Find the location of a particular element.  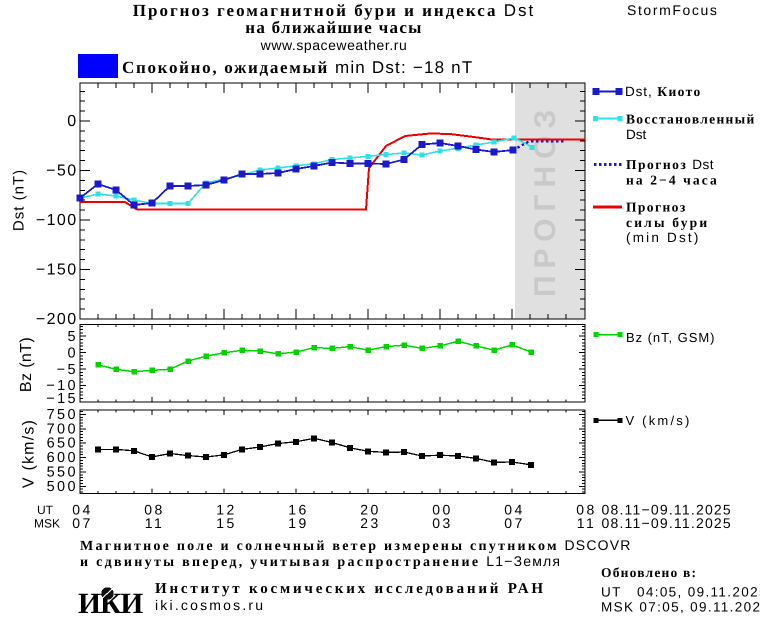

svg-text: MSK 07:05, 09.11.2025 is located at coordinates (680, 607).